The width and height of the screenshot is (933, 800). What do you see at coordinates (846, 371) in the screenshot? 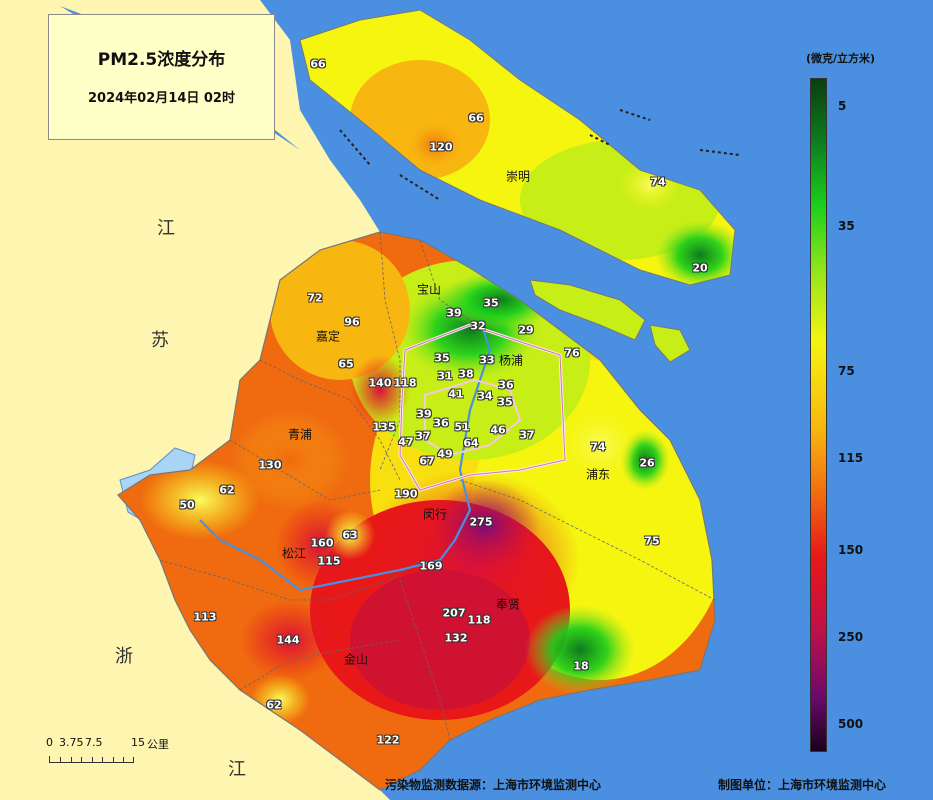
I see `legend-tick: 75` at bounding box center [846, 371].